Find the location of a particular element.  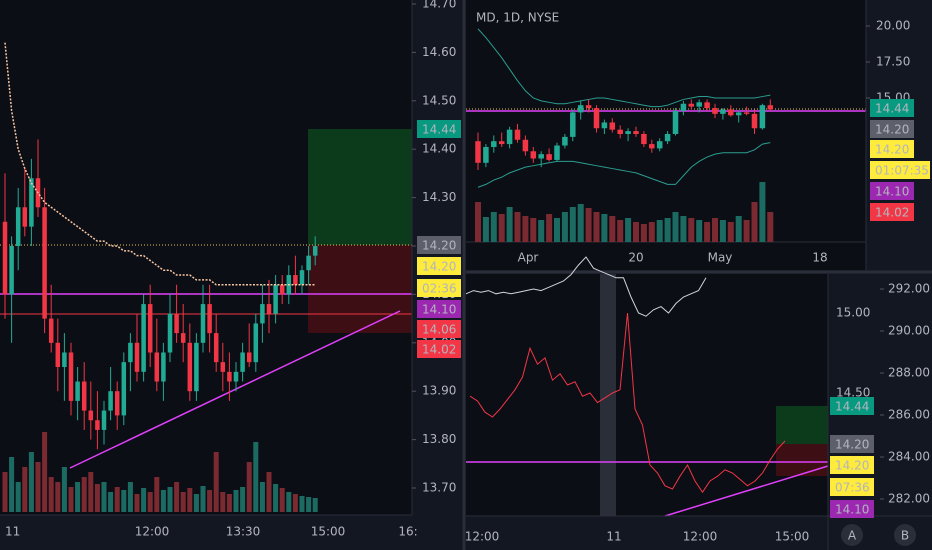

price-tag-label: 14.10 is located at coordinates (892, 192).